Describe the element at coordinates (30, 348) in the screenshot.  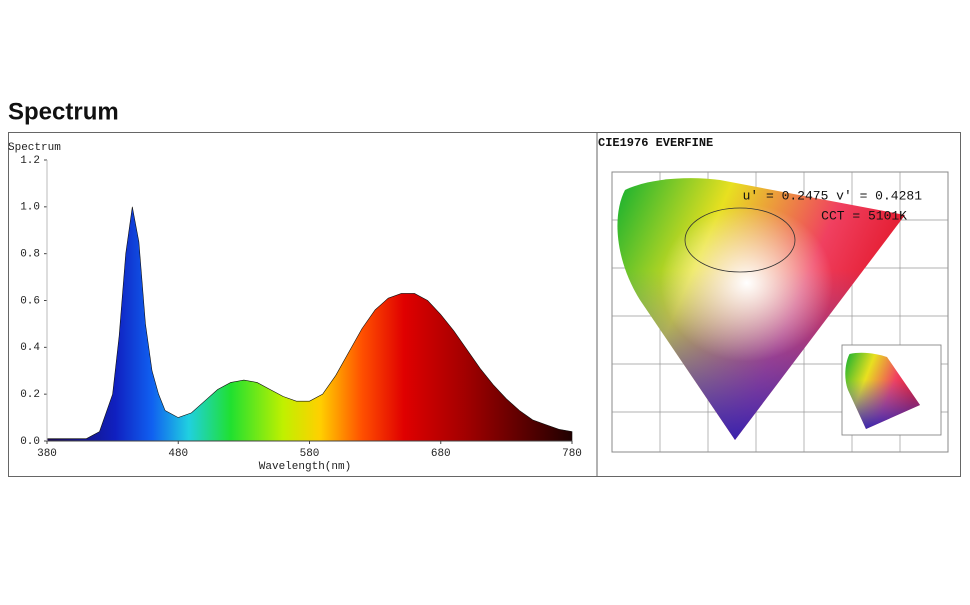
I see `y-tick-label: 0.4` at that location.